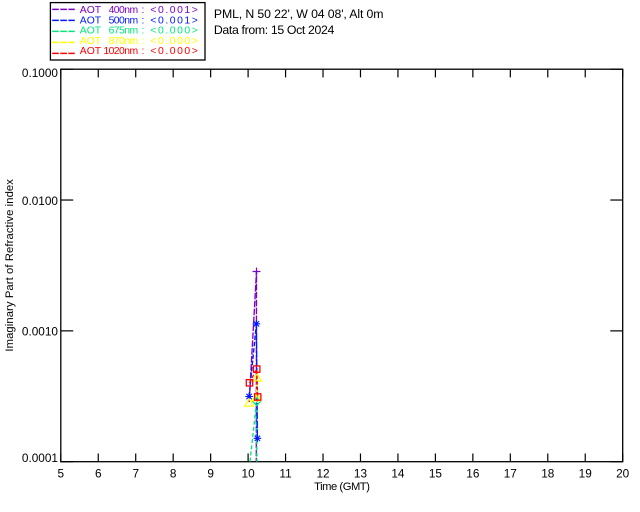  Describe the element at coordinates (473, 473) in the screenshot. I see `svg-text: 16` at that location.